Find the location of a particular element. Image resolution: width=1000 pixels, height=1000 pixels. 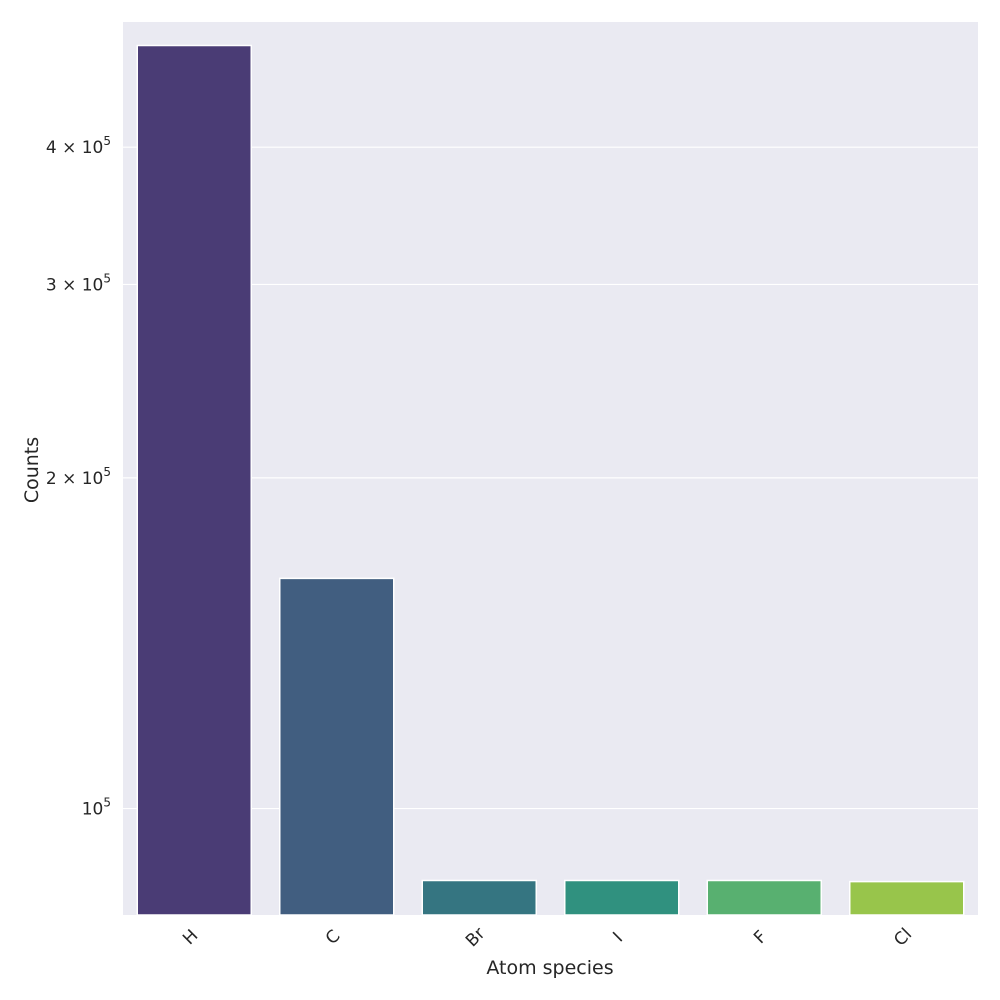

bar-i is located at coordinates (622, 897).